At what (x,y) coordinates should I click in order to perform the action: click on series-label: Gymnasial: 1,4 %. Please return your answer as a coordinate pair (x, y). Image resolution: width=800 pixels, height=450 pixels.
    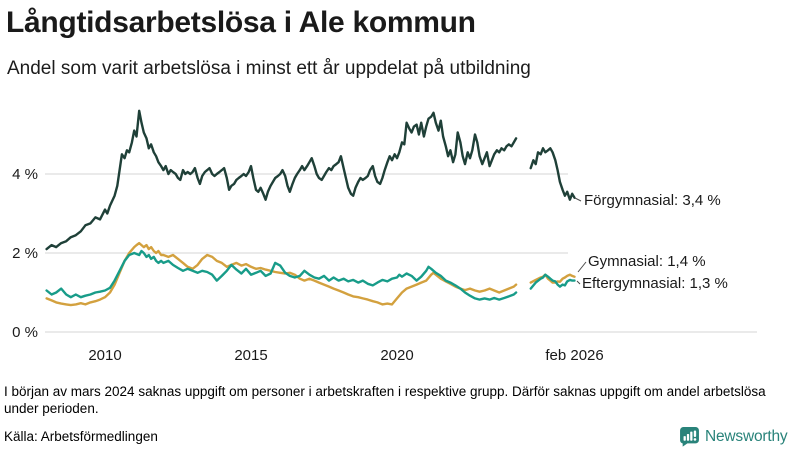
    Looking at the image, I should click on (647, 261).